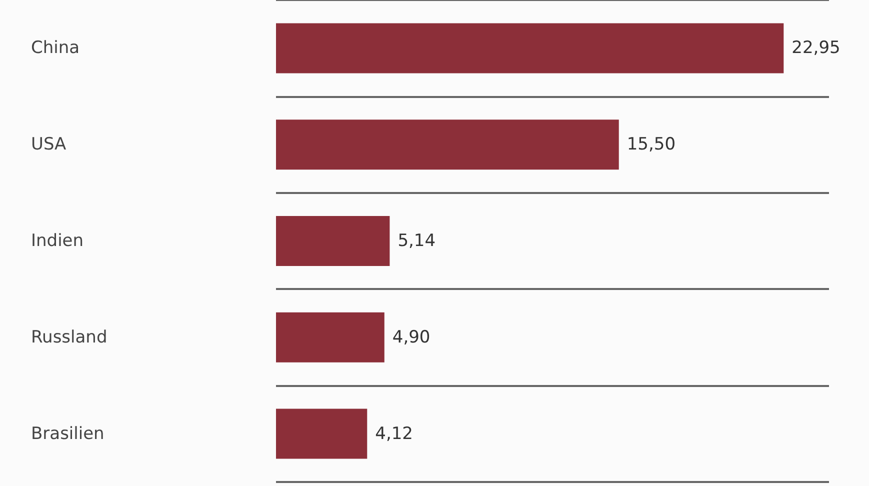 The image size is (869, 486). What do you see at coordinates (651, 144) in the screenshot?
I see `data-label: 15,50` at bounding box center [651, 144].